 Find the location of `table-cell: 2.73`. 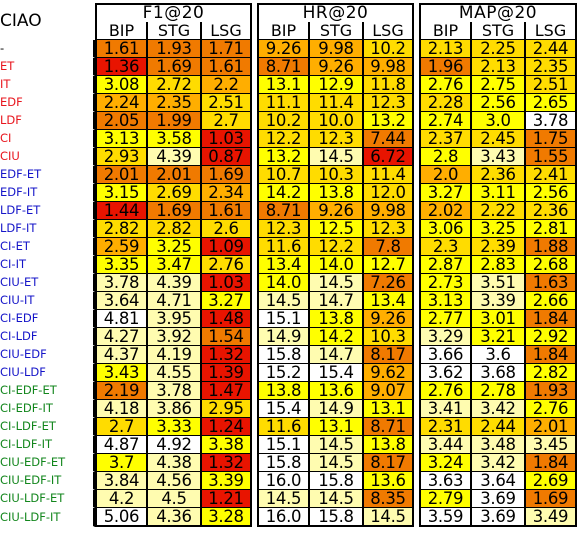

table-cell: 2.73 is located at coordinates (445, 283).